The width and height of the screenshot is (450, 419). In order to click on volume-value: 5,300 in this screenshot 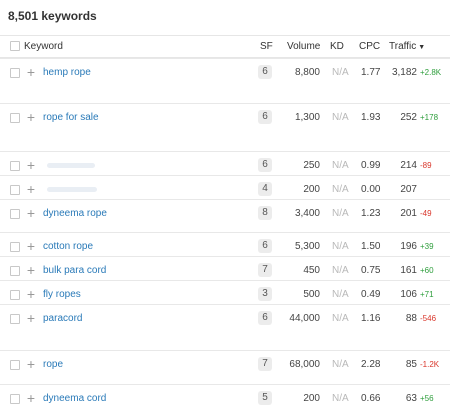, I will do `click(307, 246)`.